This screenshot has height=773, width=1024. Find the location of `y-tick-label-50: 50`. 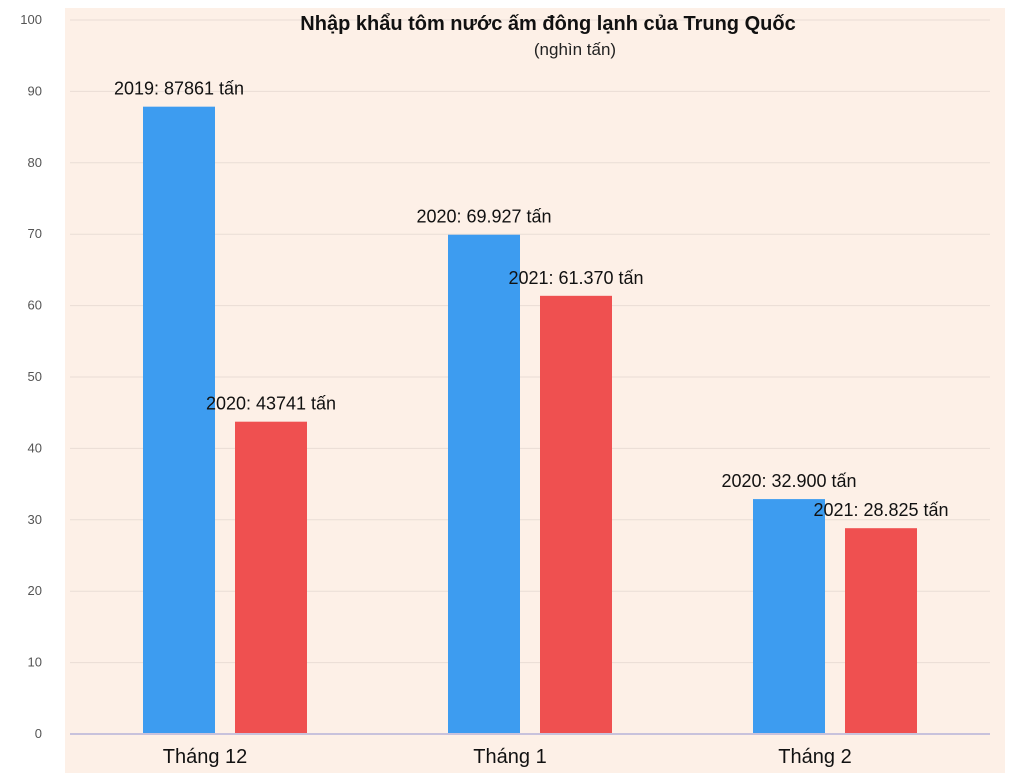

y-tick-label-50: 50 is located at coordinates (35, 376).